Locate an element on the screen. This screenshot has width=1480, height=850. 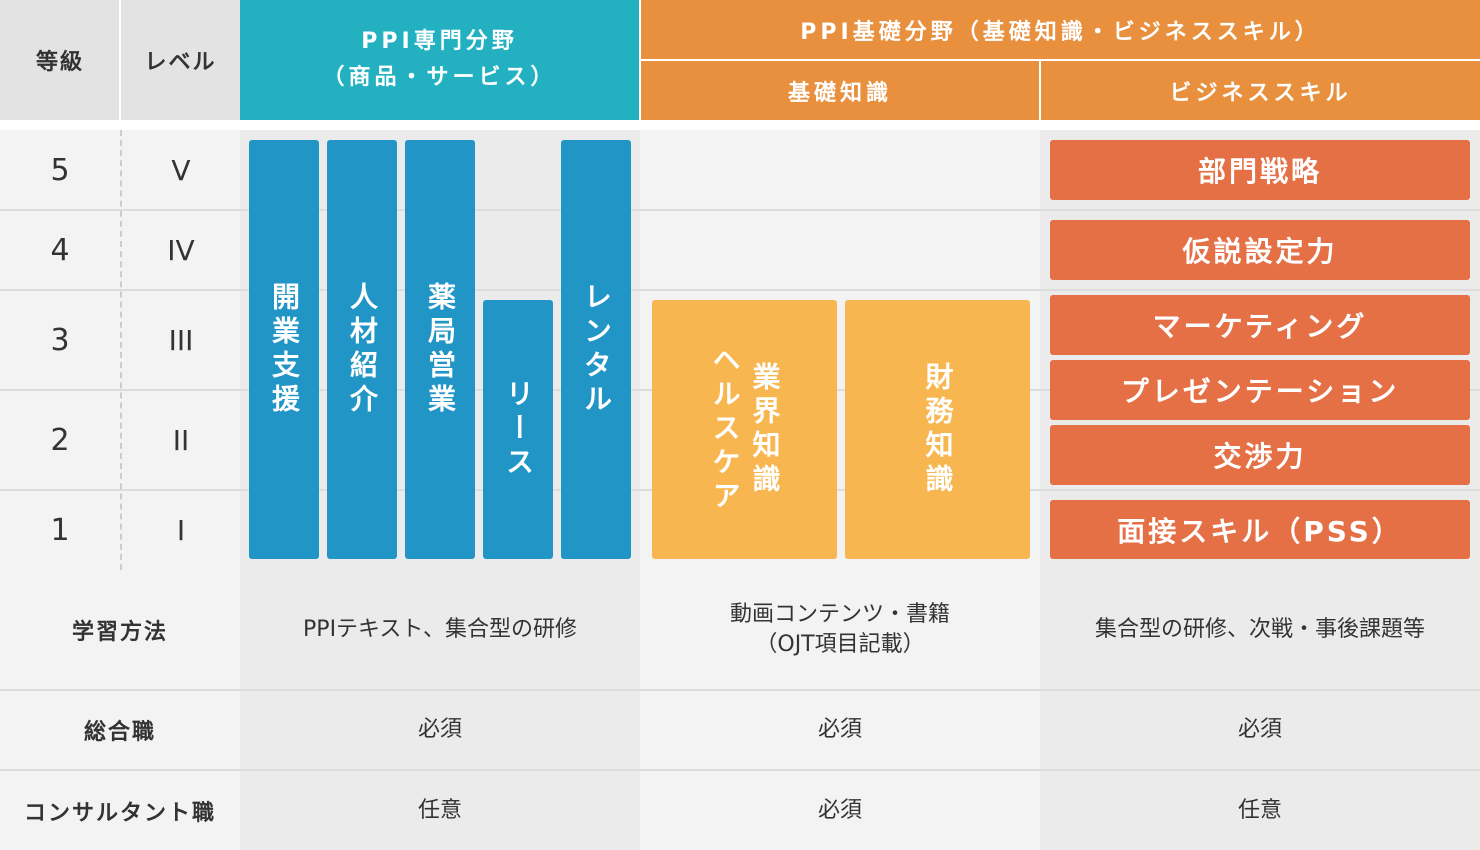
method-specialty-text: PPIテキスト、集合型の研修 is located at coordinates (440, 629).